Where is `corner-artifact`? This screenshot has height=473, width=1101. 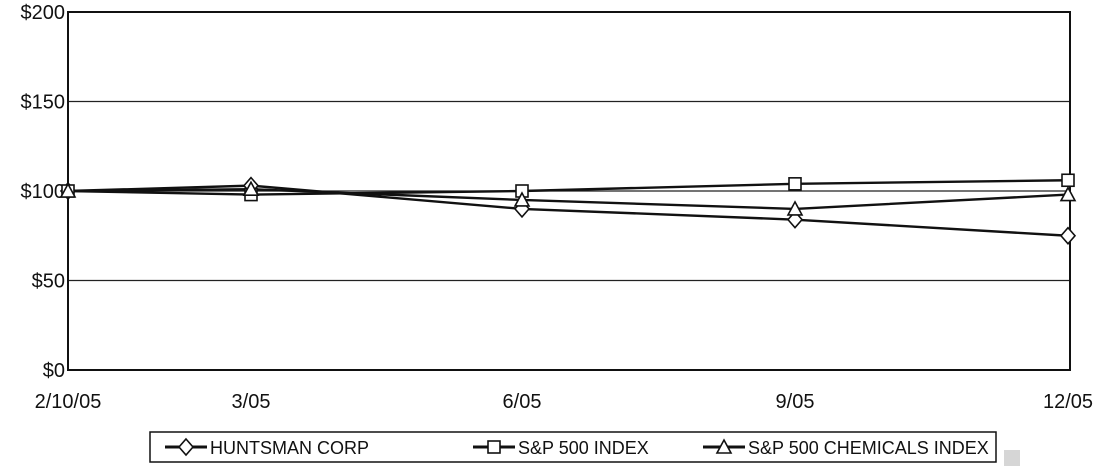
corner-artifact is located at coordinates (1012, 458).